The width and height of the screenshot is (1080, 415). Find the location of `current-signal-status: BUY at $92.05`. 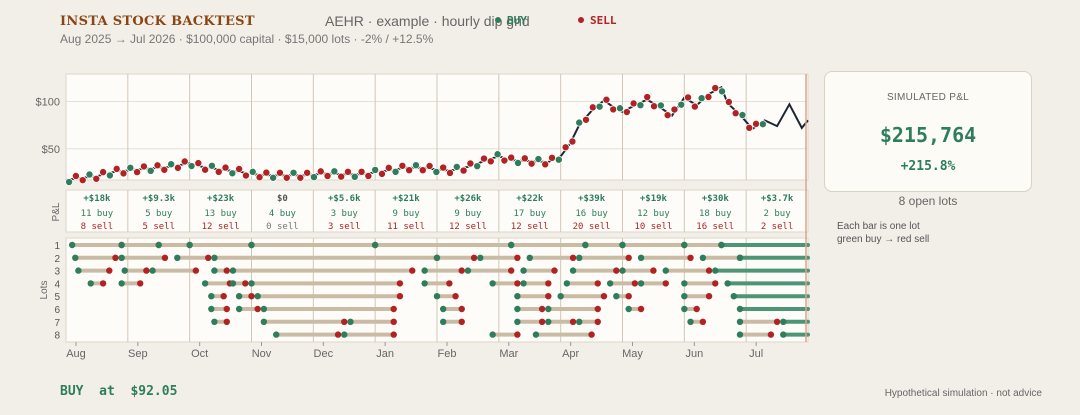

current-signal-status: BUY at $92.05 is located at coordinates (119, 391).